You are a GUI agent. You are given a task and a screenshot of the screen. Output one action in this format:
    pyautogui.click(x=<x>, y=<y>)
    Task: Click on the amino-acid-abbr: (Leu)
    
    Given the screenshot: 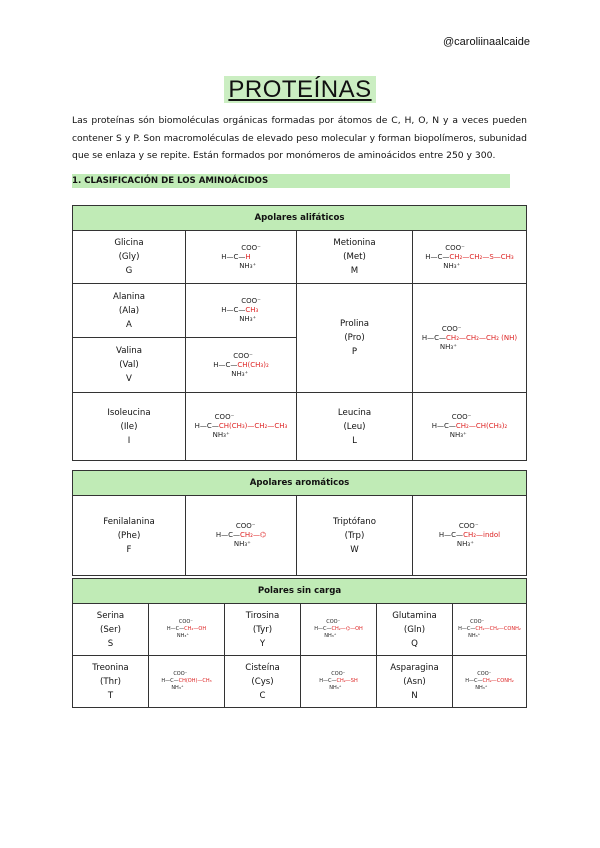 What is the action you would take?
    pyautogui.click(x=354, y=426)
    